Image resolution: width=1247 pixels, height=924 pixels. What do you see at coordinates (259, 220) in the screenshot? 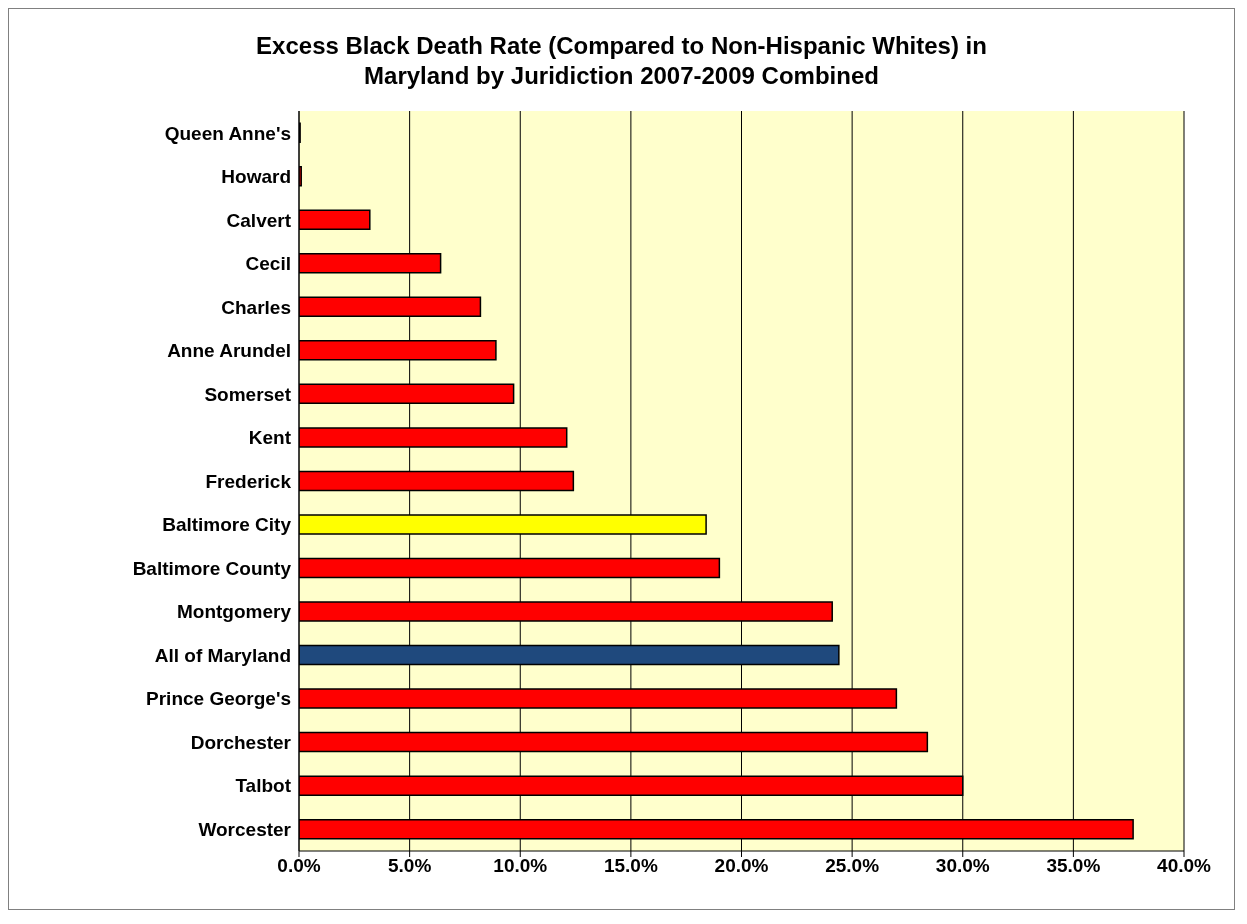
I see `y-tick-label: Calvert` at bounding box center [259, 220].